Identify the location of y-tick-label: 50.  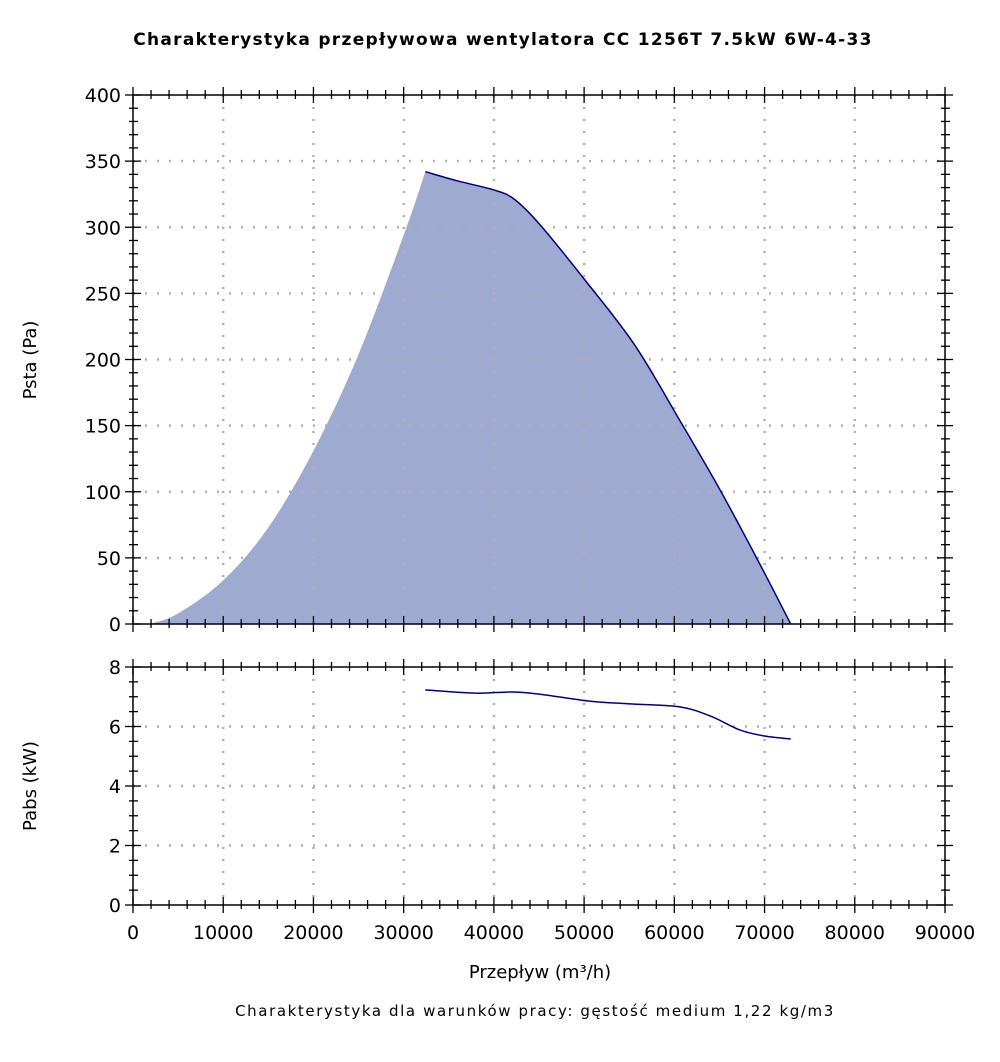
(109, 559).